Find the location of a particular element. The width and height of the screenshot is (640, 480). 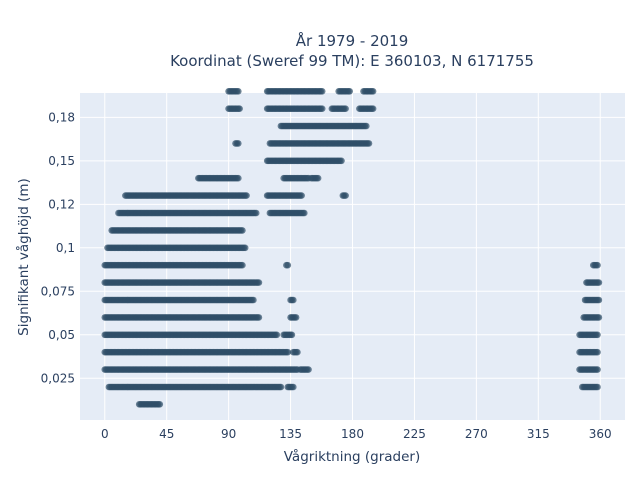

x-tick-label: 135 is located at coordinates (290, 434).